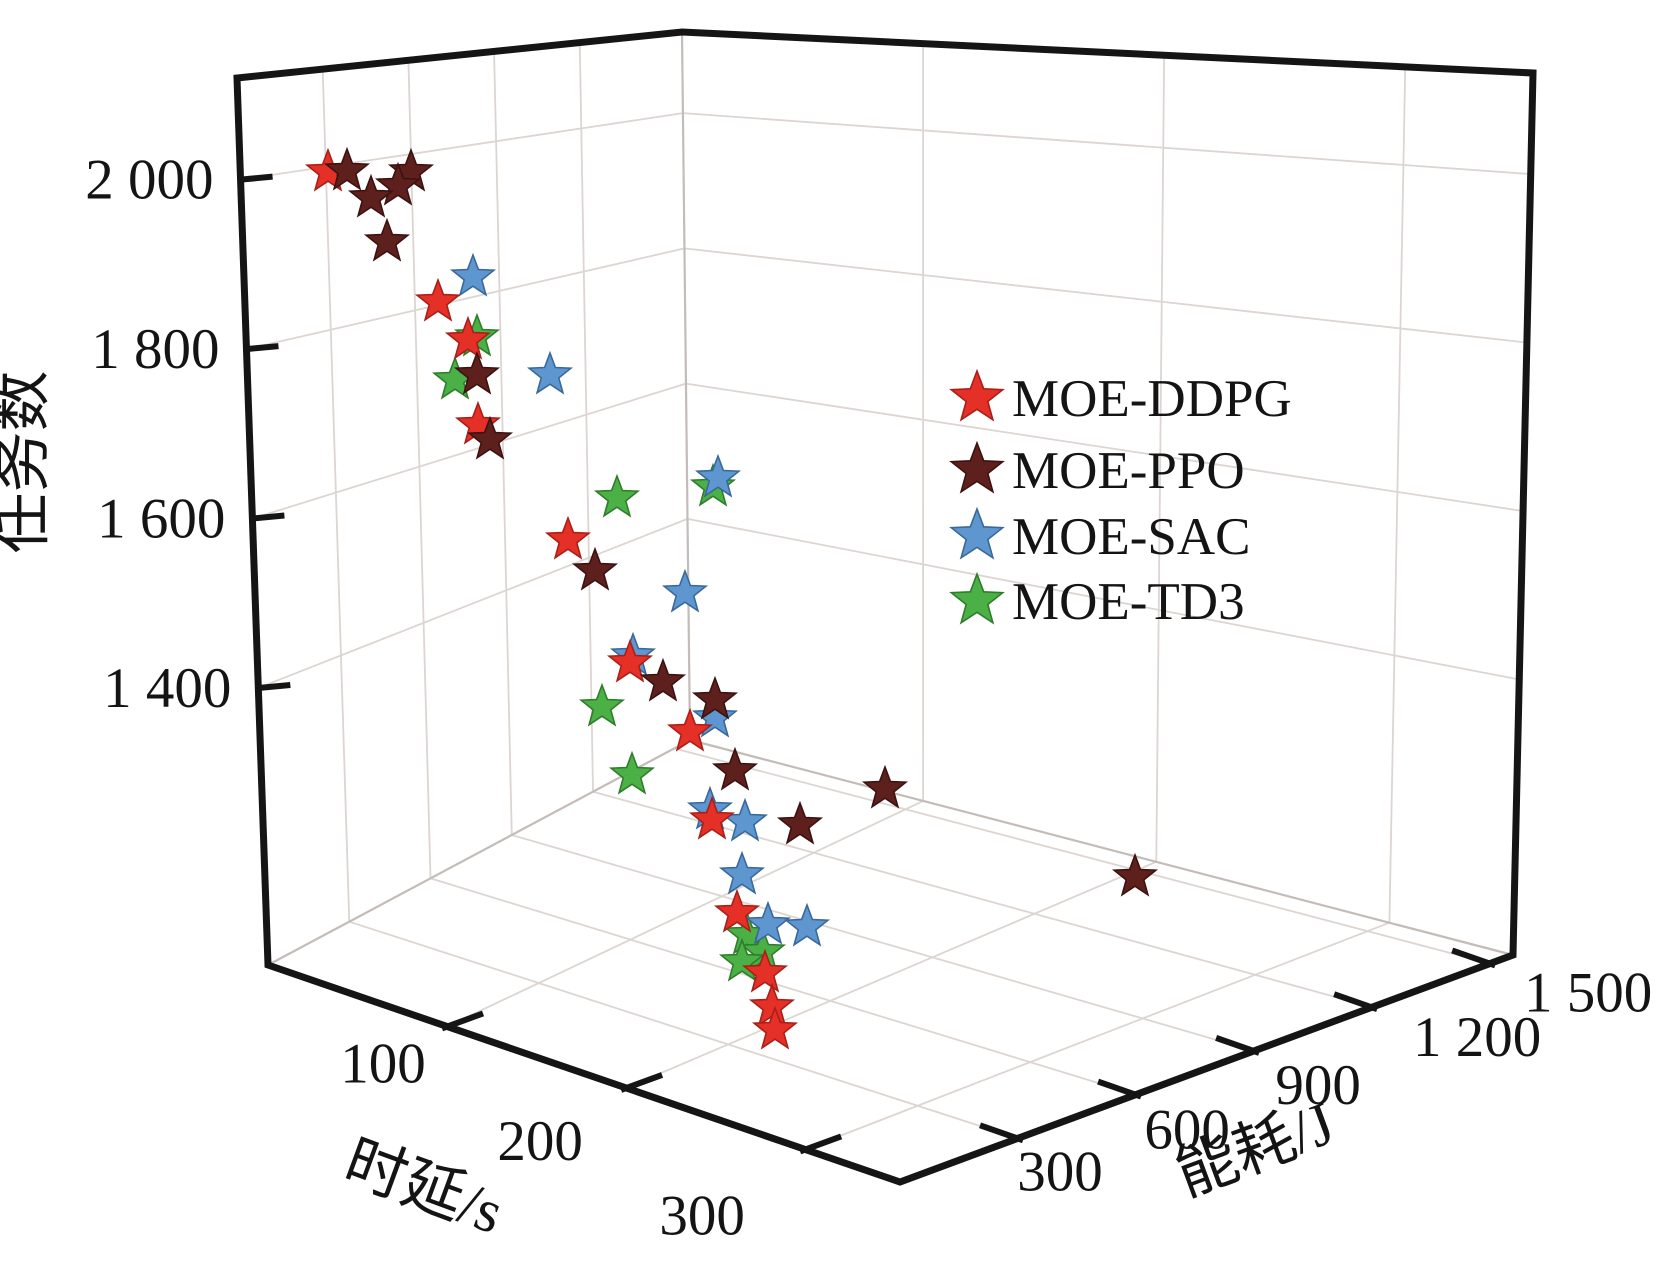 The height and width of the screenshot is (1281, 1675). I want to click on series-MOE-TD3, so click(609, 647).